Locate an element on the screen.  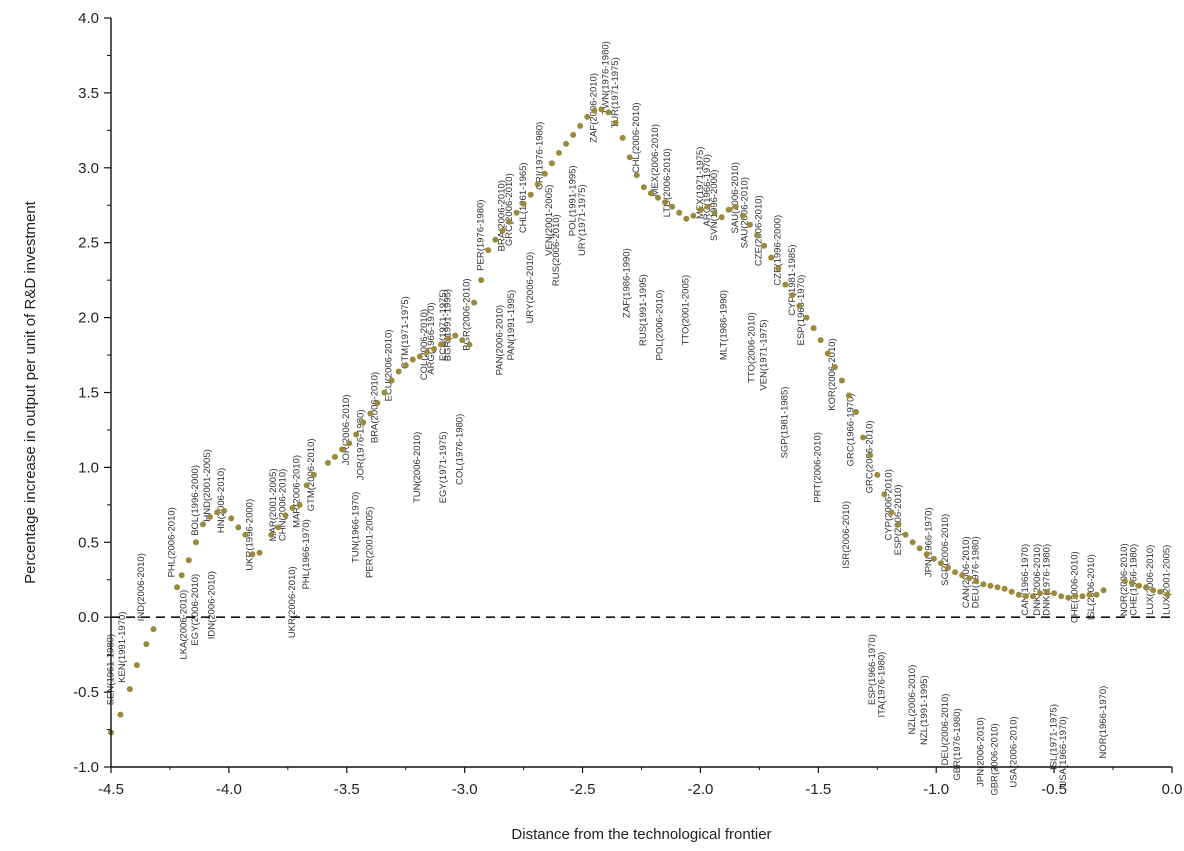
point-label: CHL(1961-1965) is located at coordinates (523, 197).